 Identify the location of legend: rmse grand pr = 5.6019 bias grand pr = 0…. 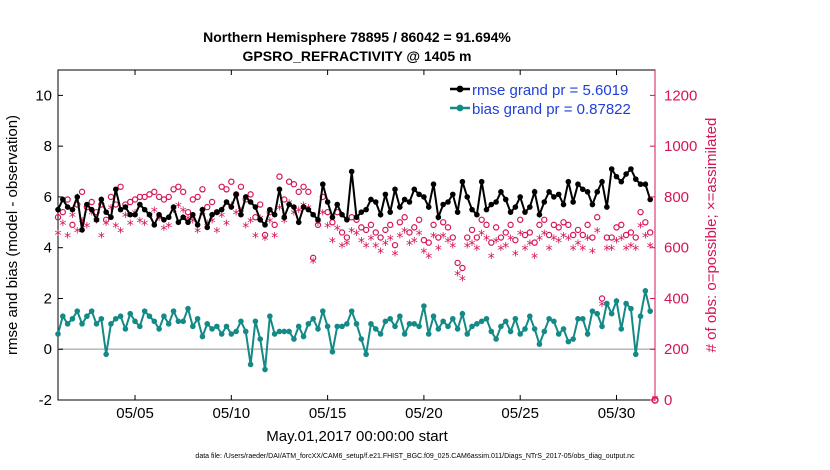
(548, 98).